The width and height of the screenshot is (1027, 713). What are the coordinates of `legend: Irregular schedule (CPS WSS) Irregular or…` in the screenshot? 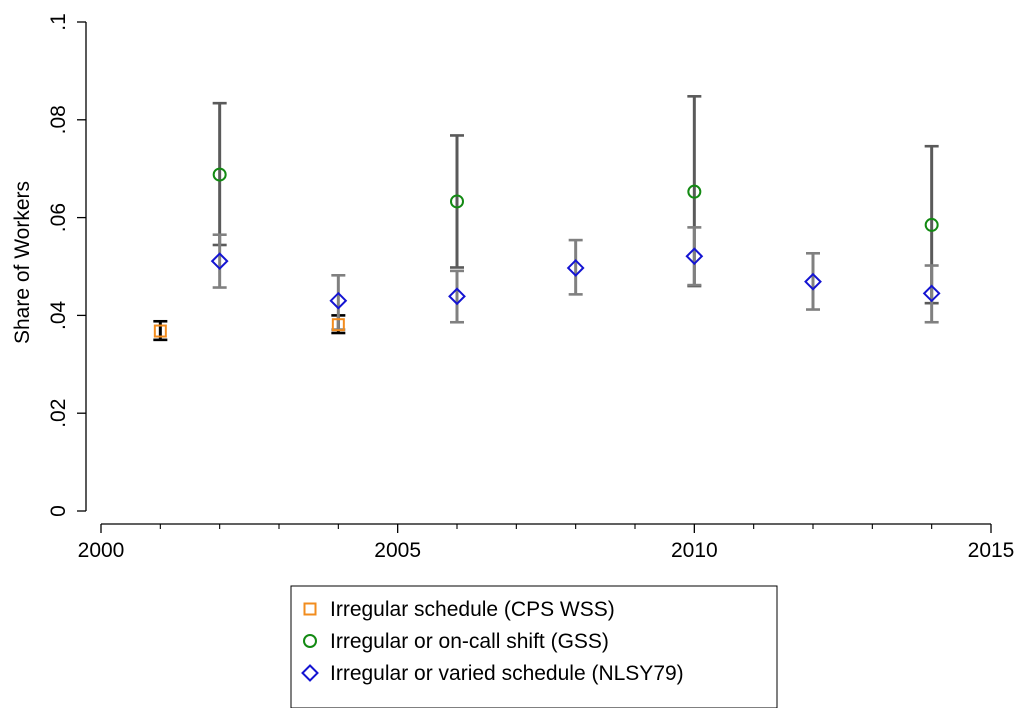 It's located at (534, 647).